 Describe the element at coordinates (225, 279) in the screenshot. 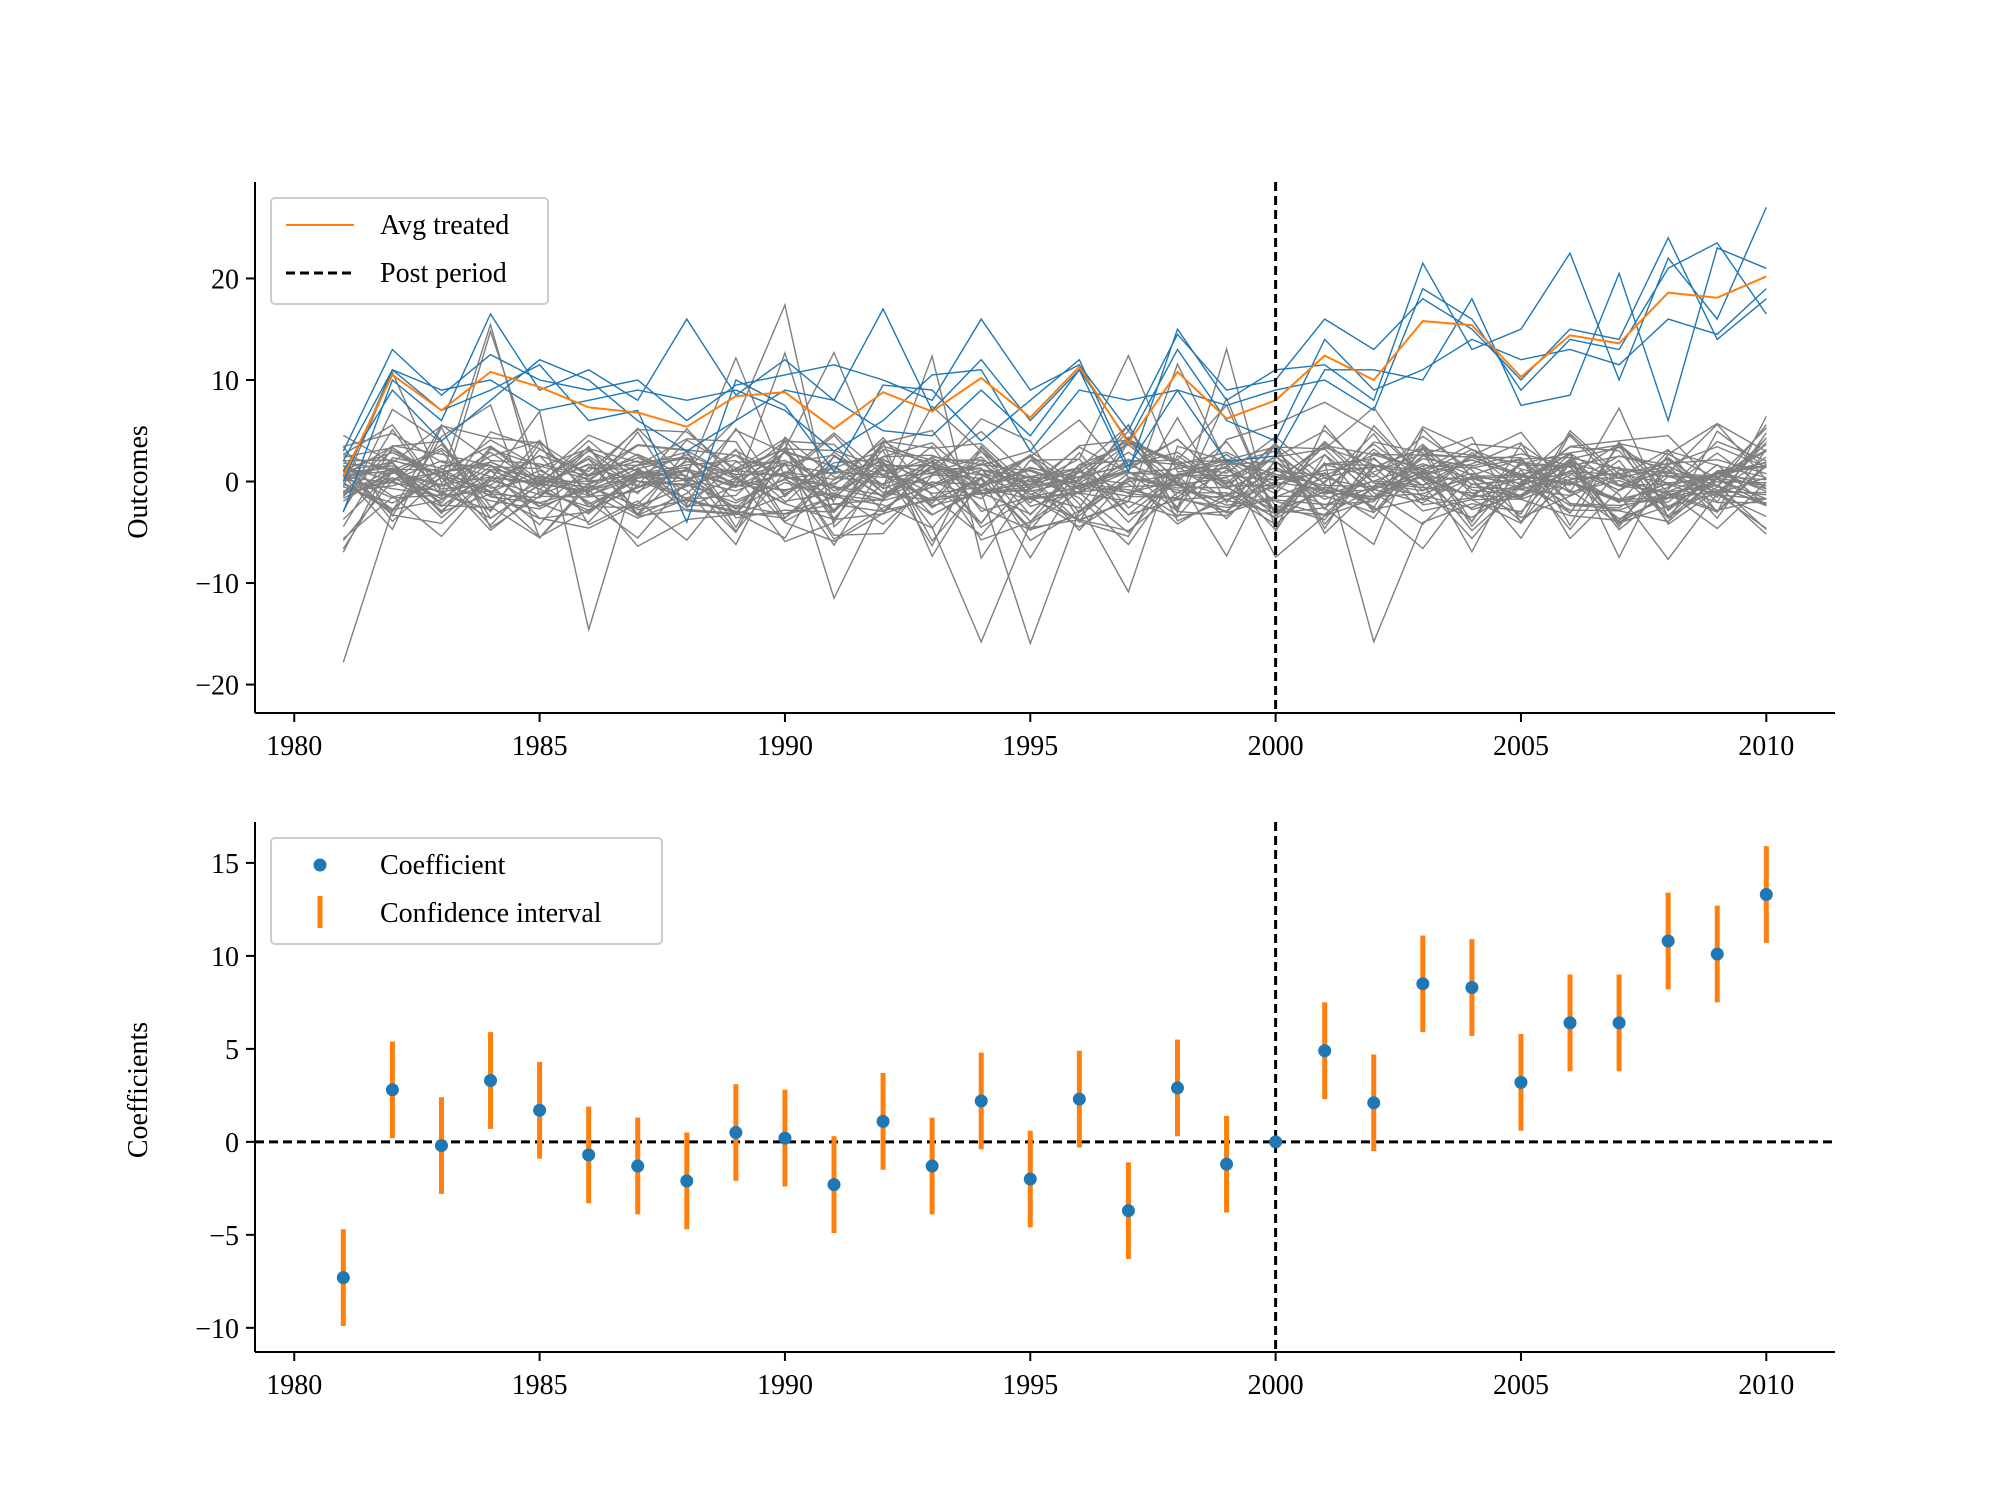

I see `outcomes-y-tick-label: 20` at that location.